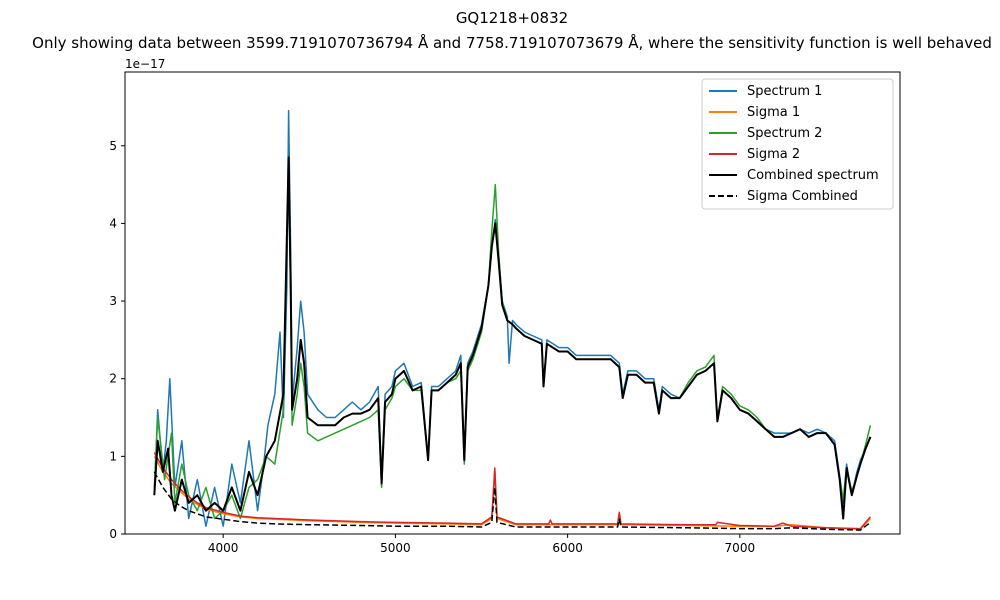 This screenshot has width=1000, height=600. Describe the element at coordinates (223, 548) in the screenshot. I see `x-tick-label: 4000` at that location.